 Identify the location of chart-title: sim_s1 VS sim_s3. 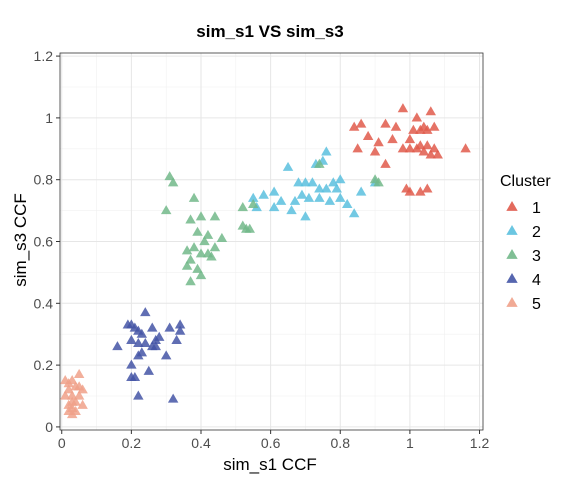
(269, 31).